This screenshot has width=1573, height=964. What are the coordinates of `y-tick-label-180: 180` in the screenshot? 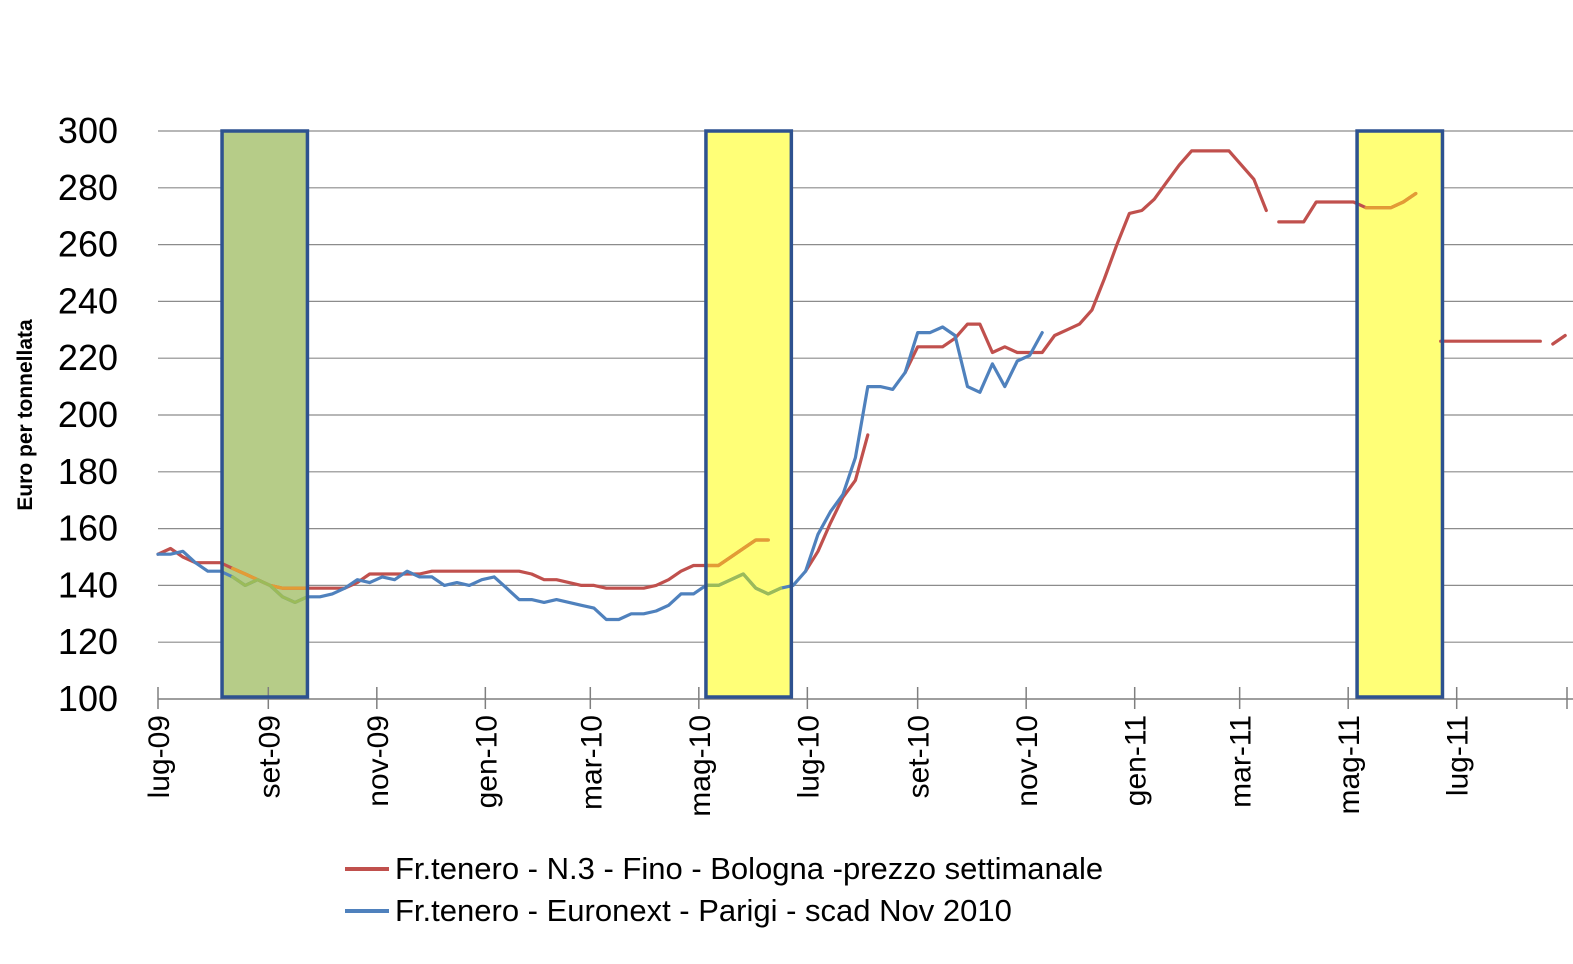 It's located at (88, 471).